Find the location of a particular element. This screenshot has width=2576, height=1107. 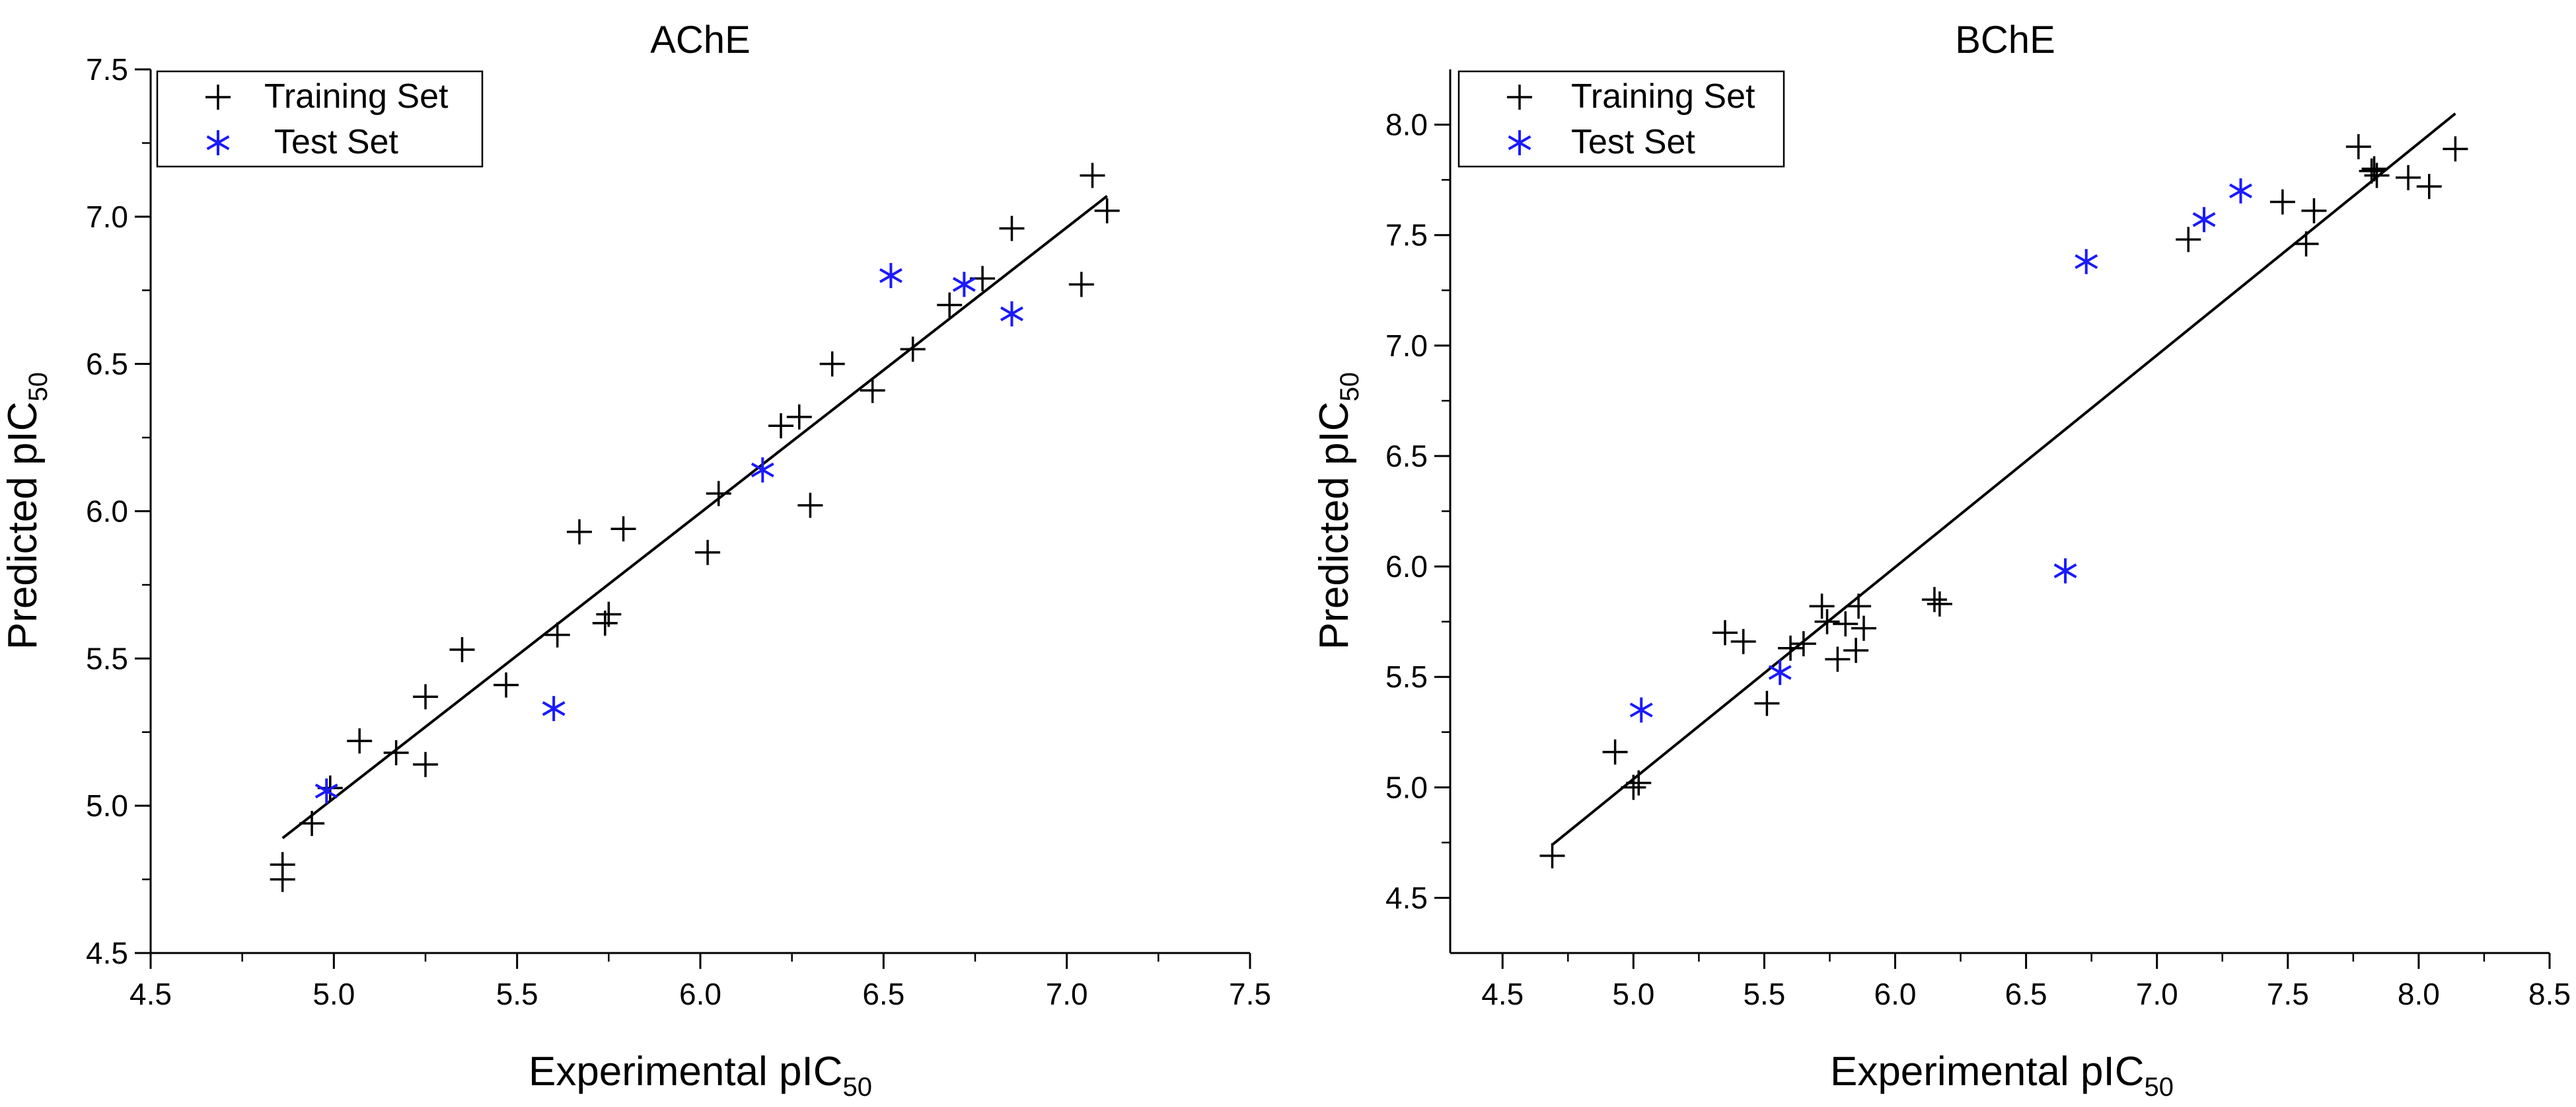

chart-ache-legend-training-label: Training Set is located at coordinates (356, 97).